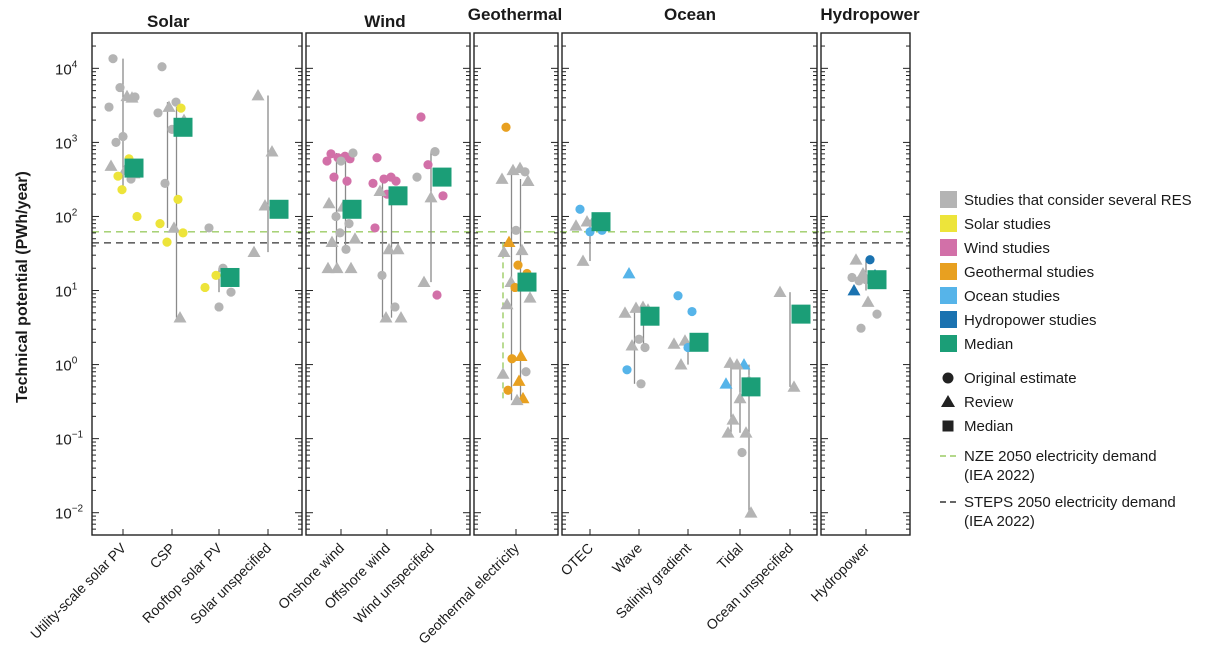 This screenshot has width=1216, height=668. What do you see at coordinates (584, 391) in the screenshot?
I see `category-otec: OTEC` at bounding box center [584, 391].